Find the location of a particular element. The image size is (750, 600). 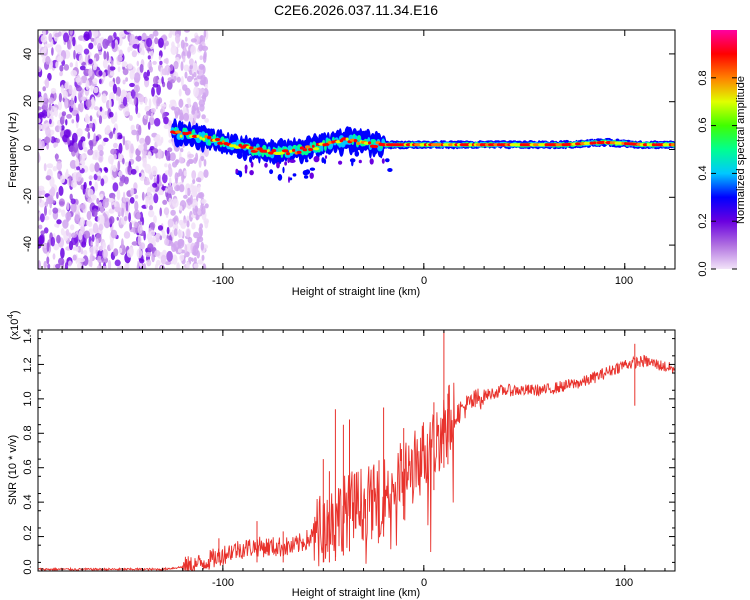

snr-ytick-label: 0.6 is located at coordinates (28, 466).